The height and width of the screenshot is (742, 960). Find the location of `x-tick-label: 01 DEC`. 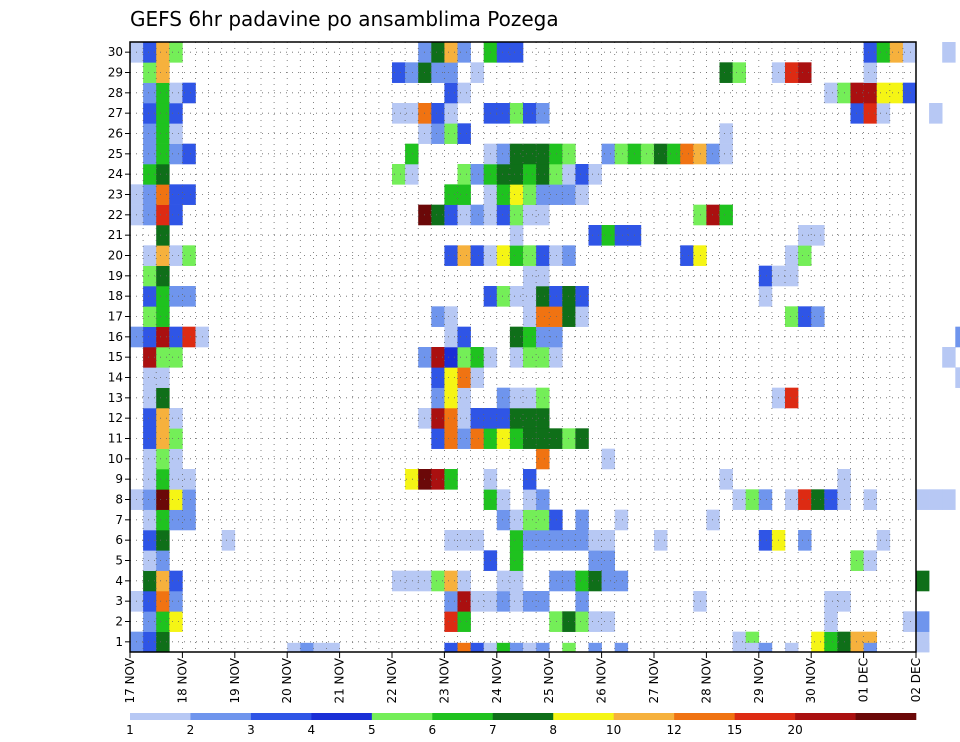

x-tick-label: 01 DEC is located at coordinates (864, 680).